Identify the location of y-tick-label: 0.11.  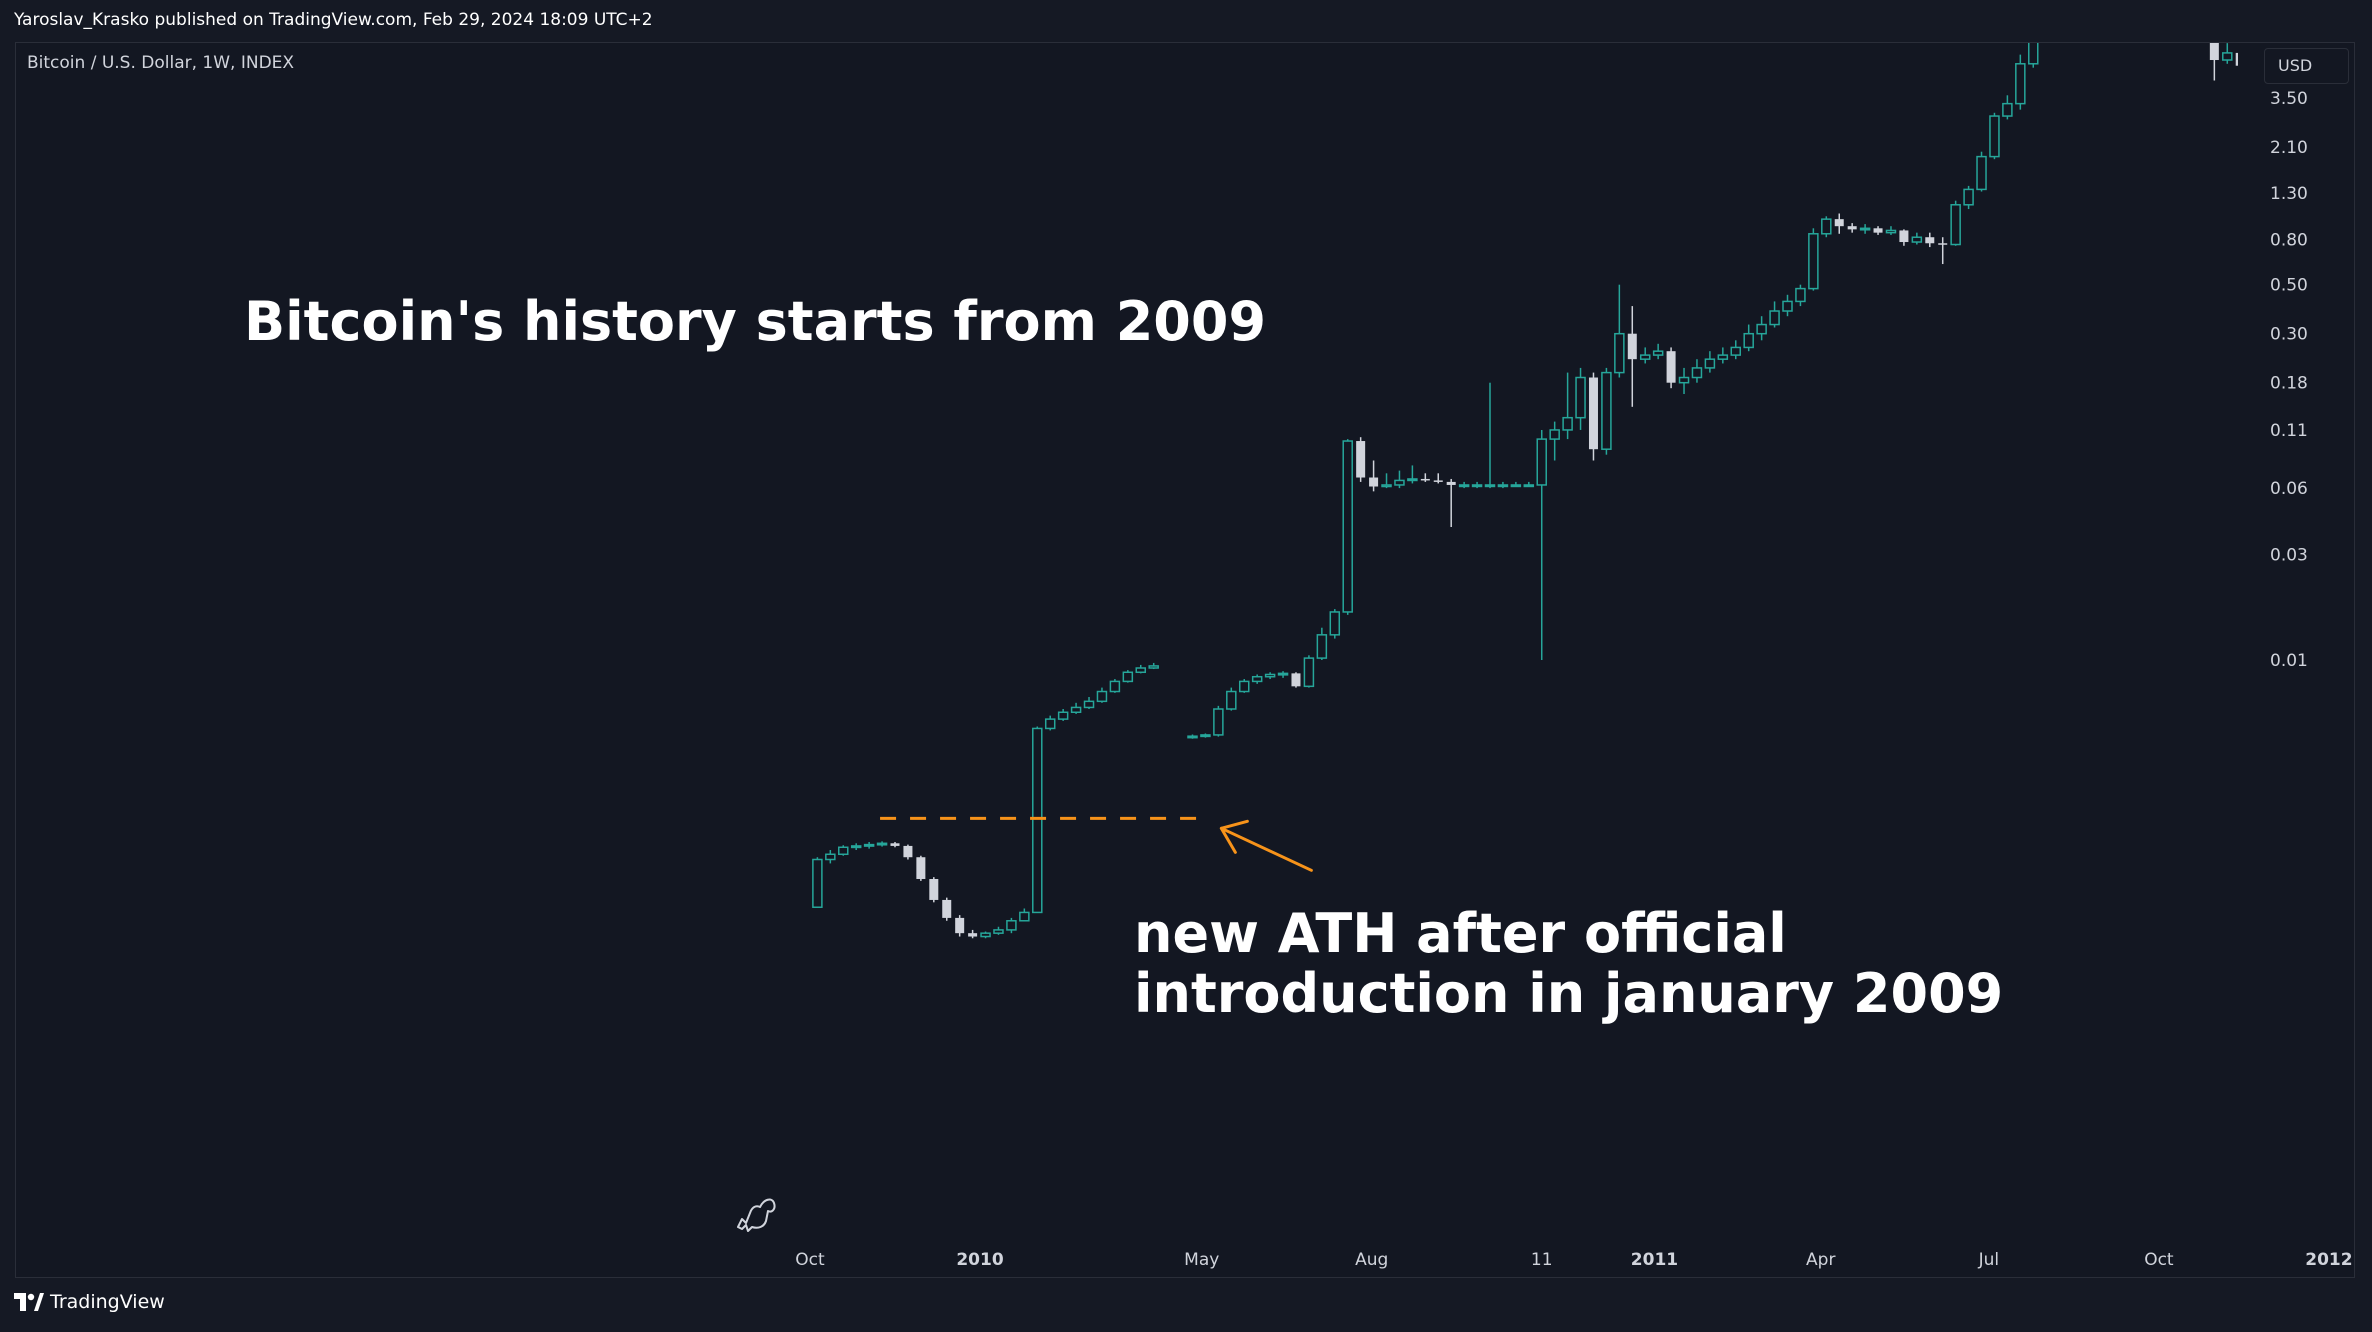
(2289, 431).